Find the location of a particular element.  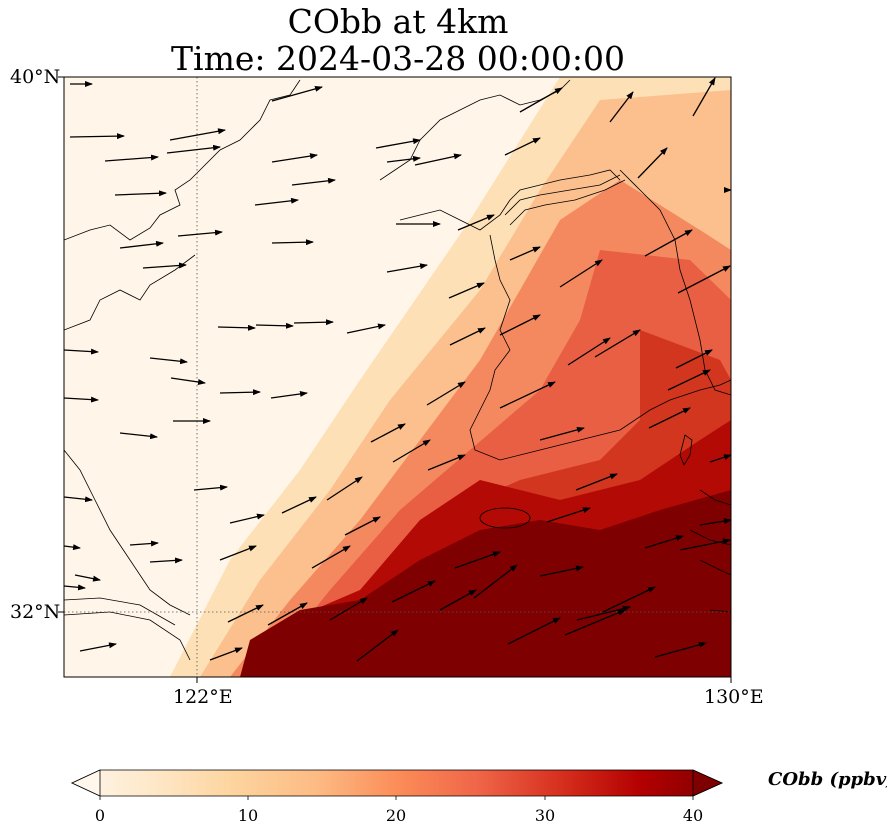

map-subtitle-time: Time: 2024-03-28 00:00:00 is located at coordinates (398, 58).